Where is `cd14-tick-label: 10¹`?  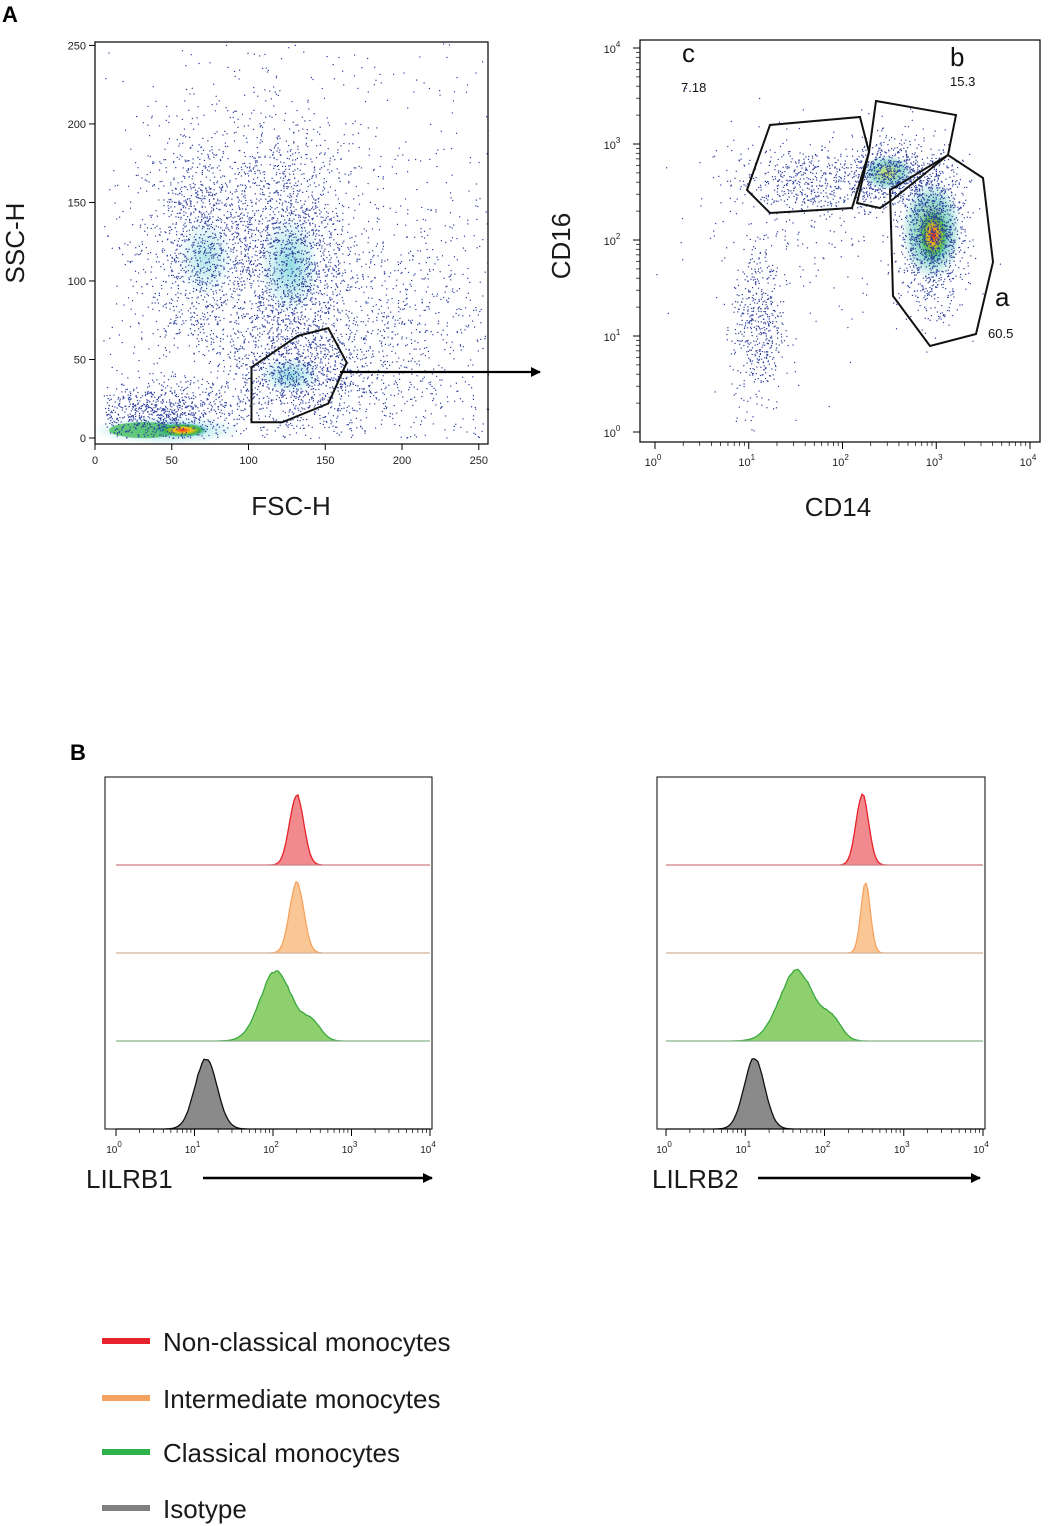 cd14-tick-label: 10¹ is located at coordinates (746, 461).